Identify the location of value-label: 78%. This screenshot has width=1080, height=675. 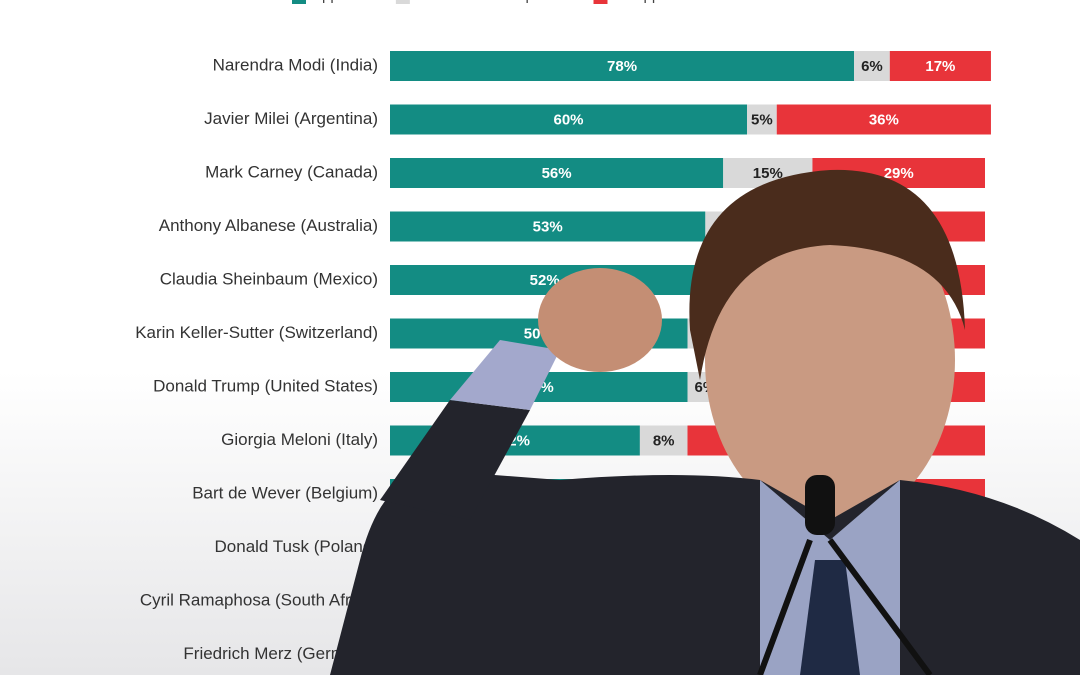
(622, 66).